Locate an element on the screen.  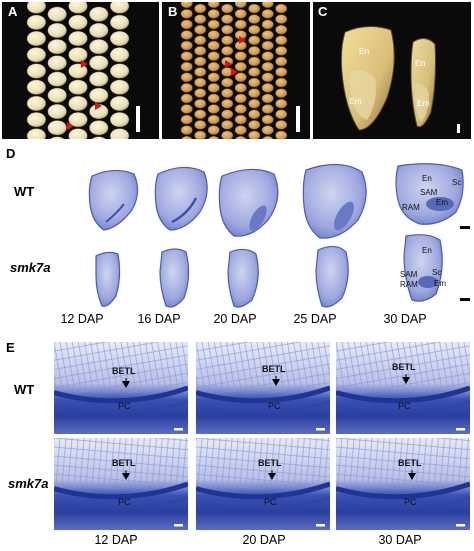
panel-label-c: C is located at coordinates (323, 11).